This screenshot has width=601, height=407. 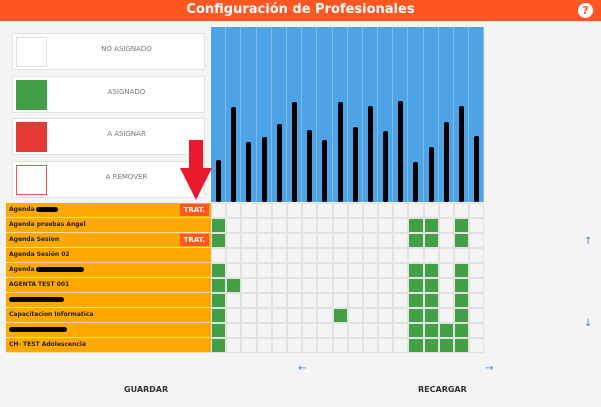 What do you see at coordinates (108, 270) in the screenshot?
I see `agenda-row-label: Agenda` at bounding box center [108, 270].